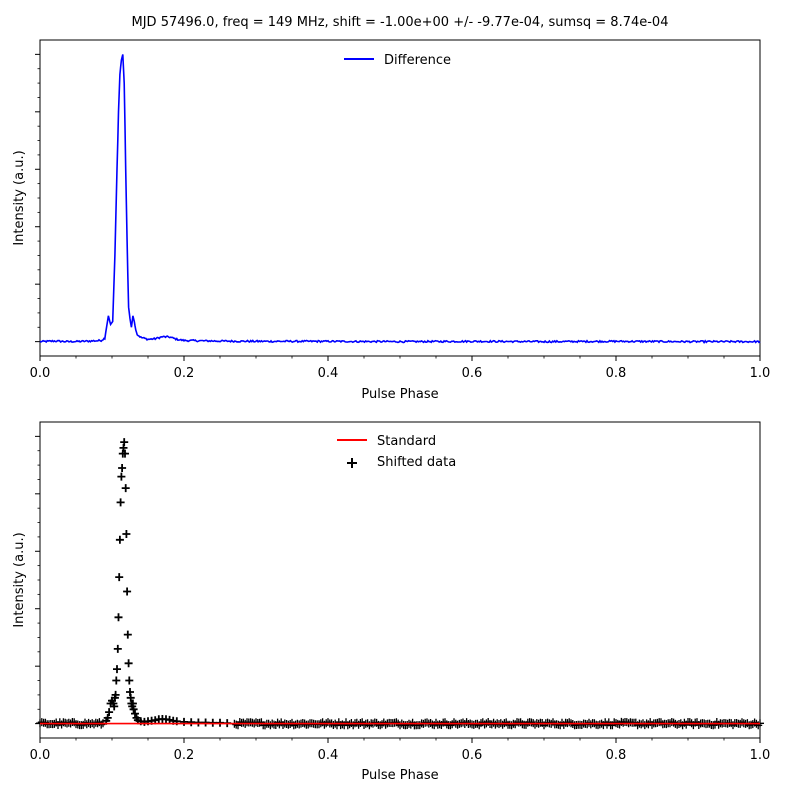 The height and width of the screenshot is (800, 800). Describe the element at coordinates (417, 60) in the screenshot. I see `legend-label-difference: Difference` at that location.